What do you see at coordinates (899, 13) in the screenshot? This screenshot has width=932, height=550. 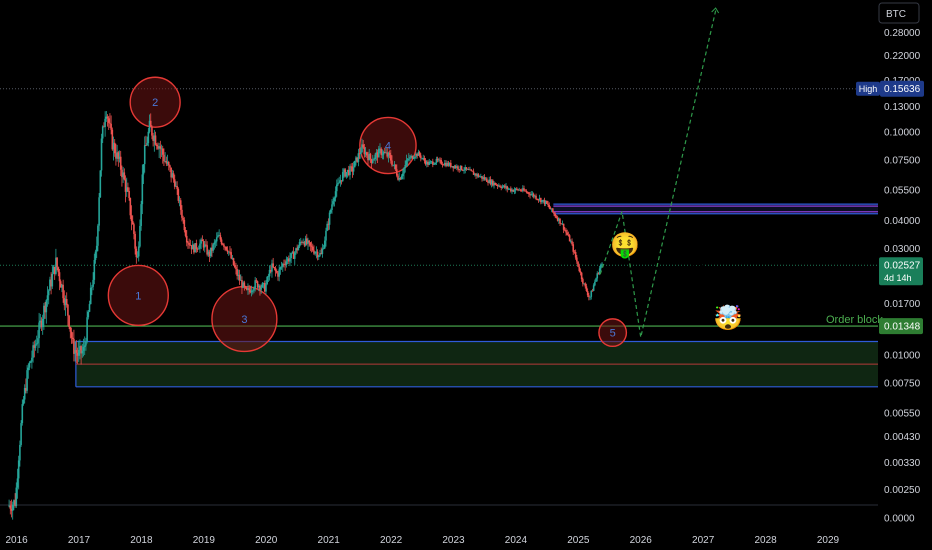 I see `symbol-badge` at bounding box center [899, 13].